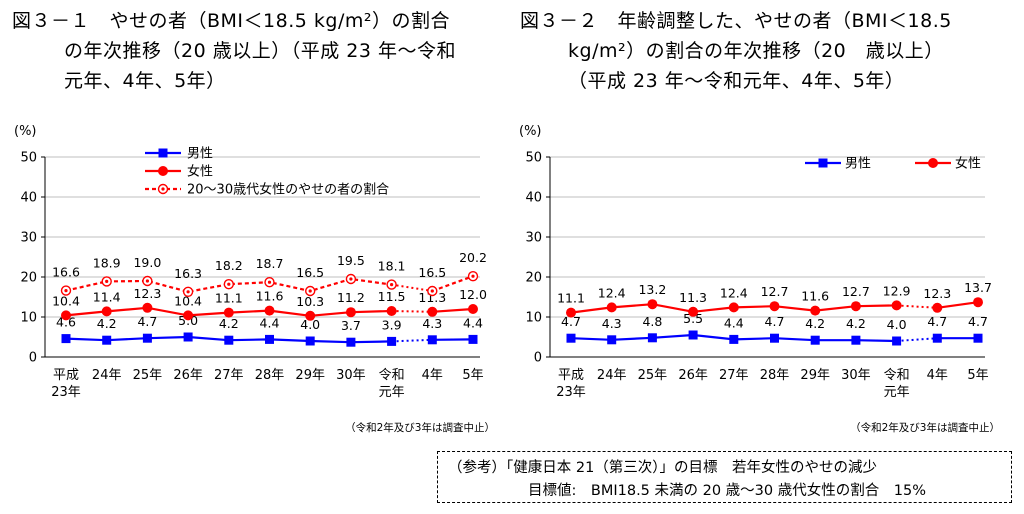 Image resolution: width=1024 pixels, height=514 pixels. Describe the element at coordinates (473, 257) in the screenshot. I see `data-label: 20.2` at that location.